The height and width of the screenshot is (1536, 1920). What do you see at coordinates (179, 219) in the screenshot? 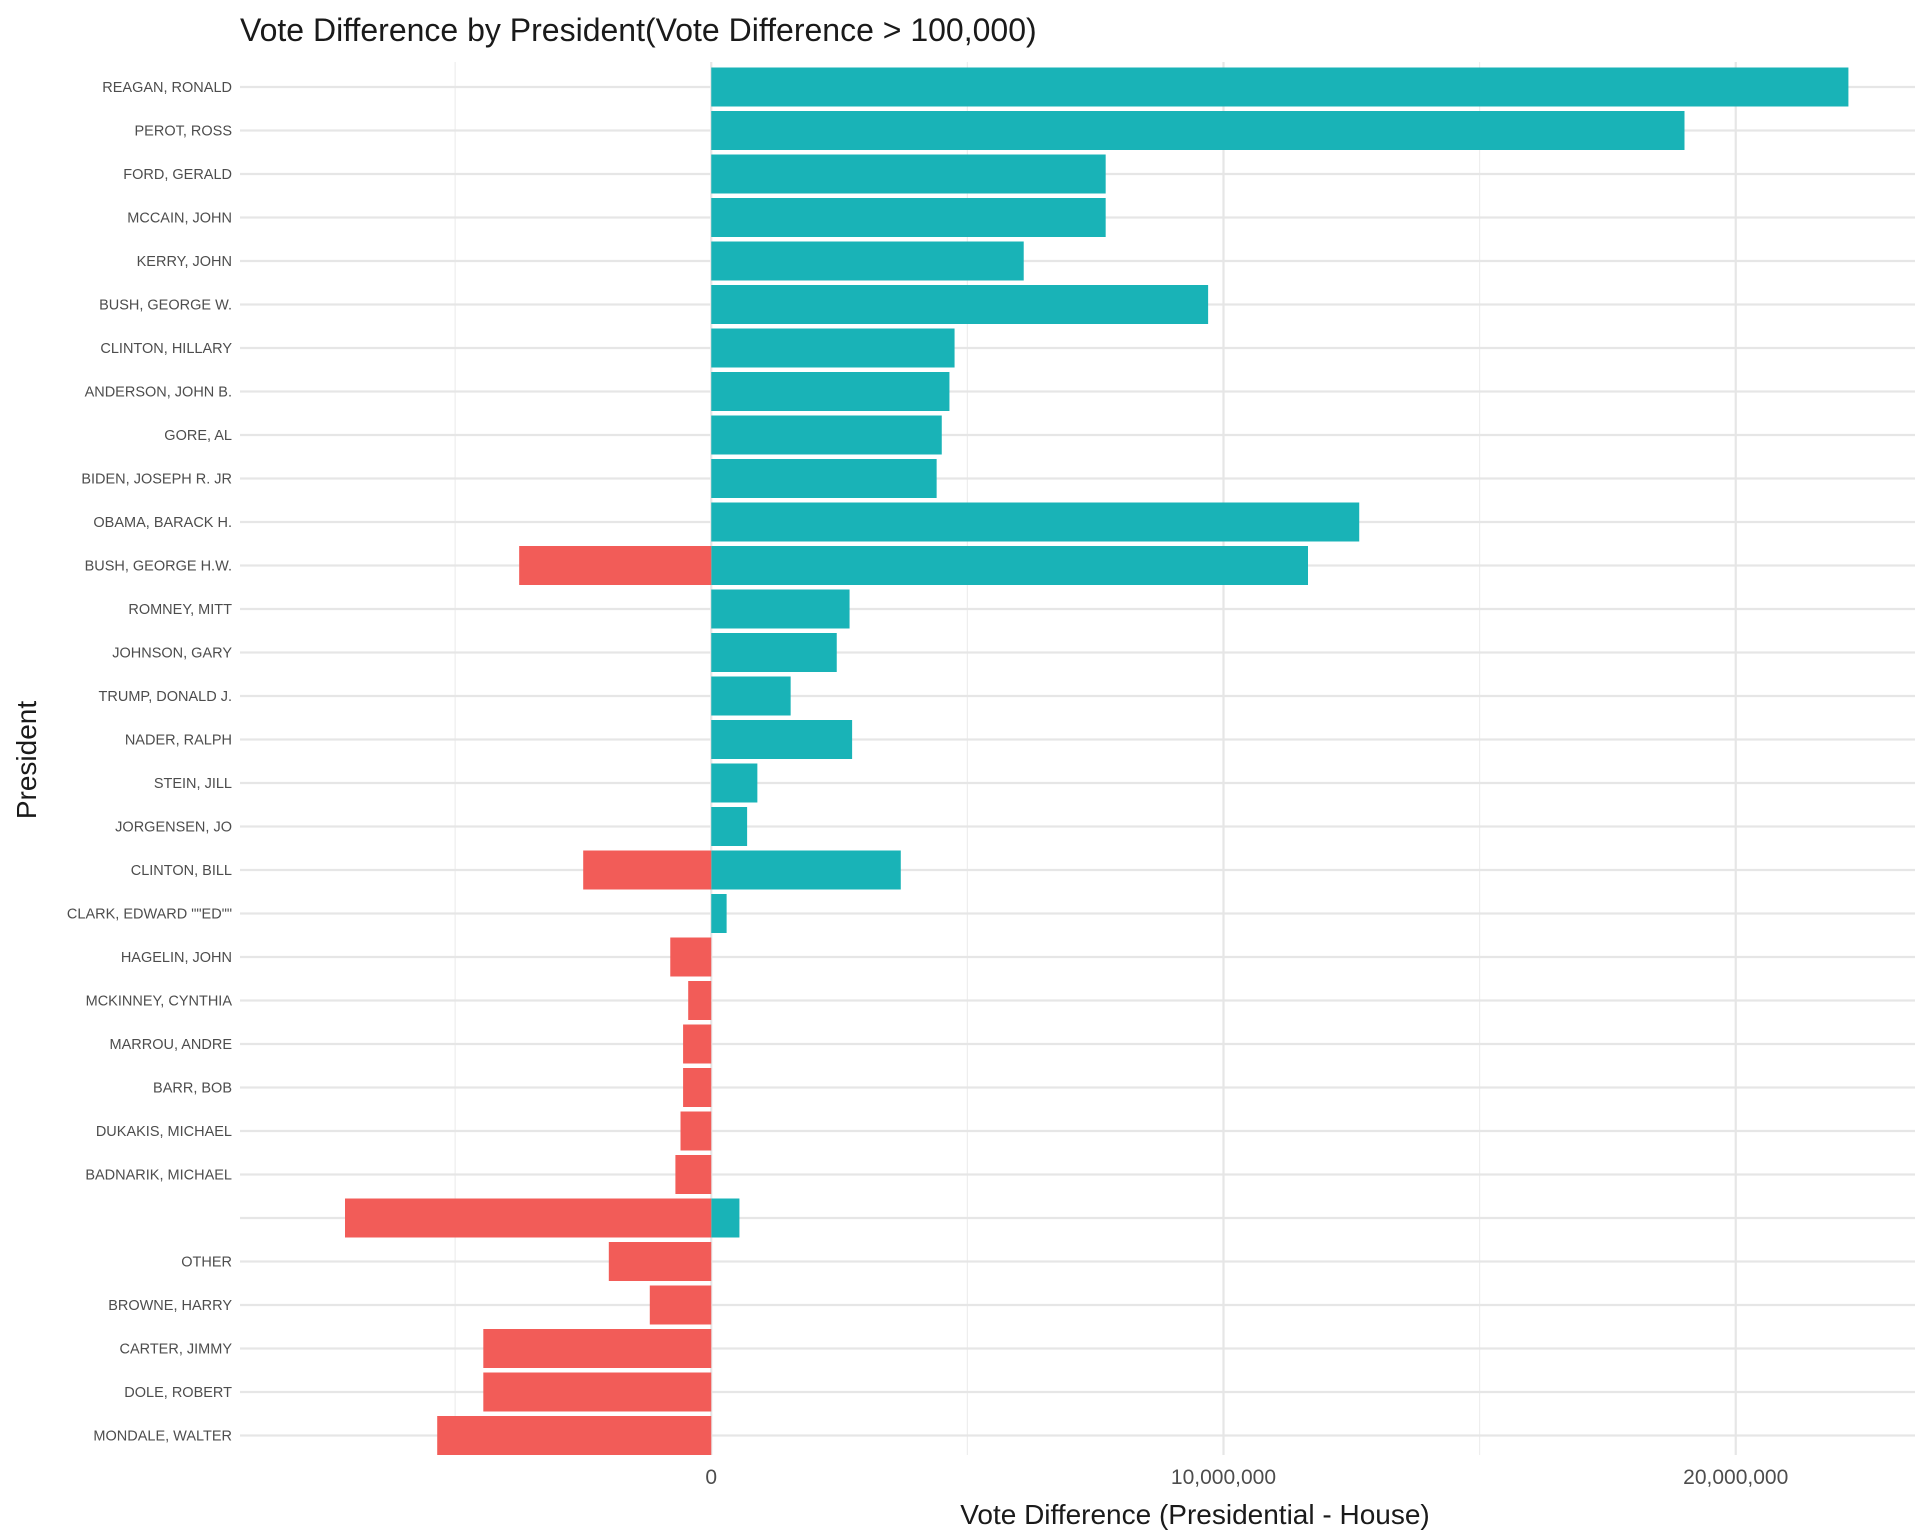
I see `y-tick-label: MCCAIN, JOHN` at bounding box center [179, 219].